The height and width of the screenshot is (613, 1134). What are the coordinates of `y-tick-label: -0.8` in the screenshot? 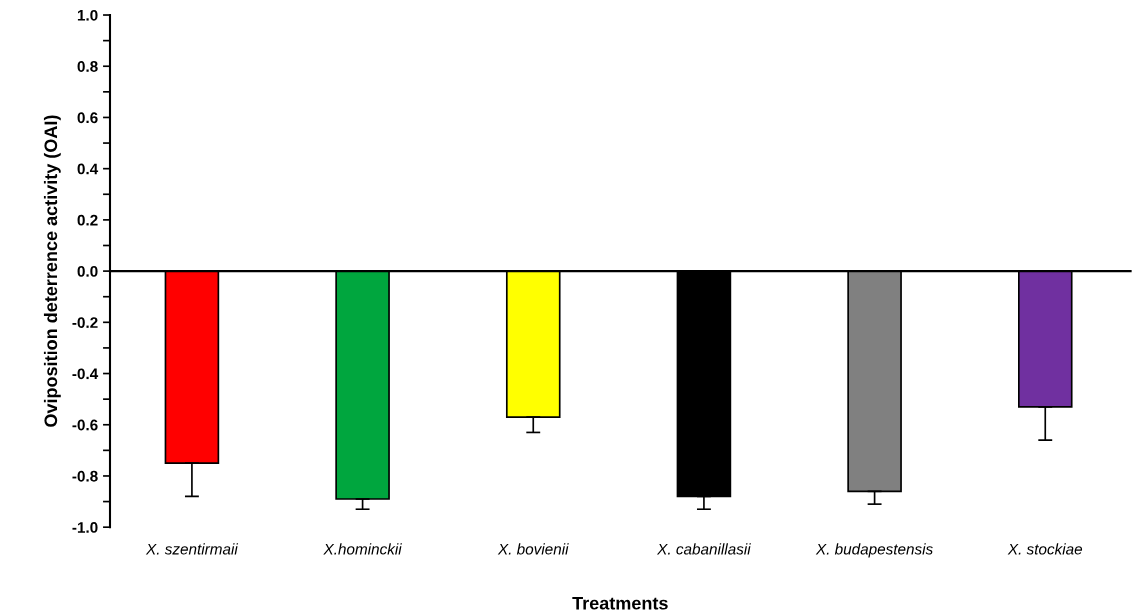 It's located at (85, 476).